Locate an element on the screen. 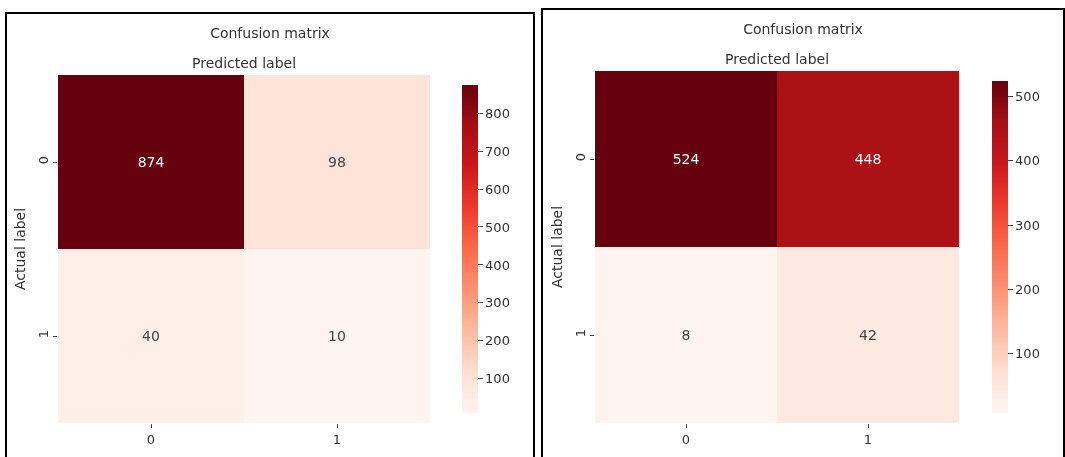 The image size is (1065, 457). data-label: 524 is located at coordinates (686, 158).